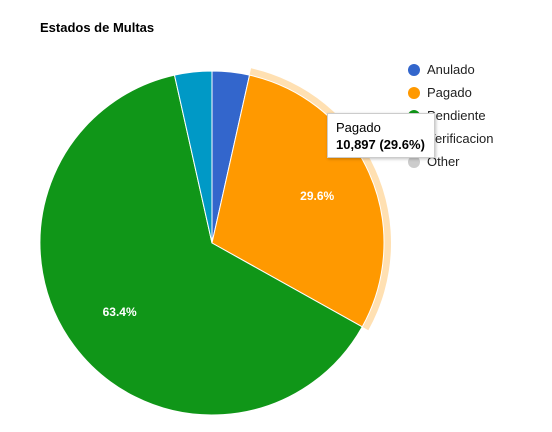 The height and width of the screenshot is (432, 552). What do you see at coordinates (358, 127) in the screenshot?
I see `tooltip-name: Pagado` at bounding box center [358, 127].